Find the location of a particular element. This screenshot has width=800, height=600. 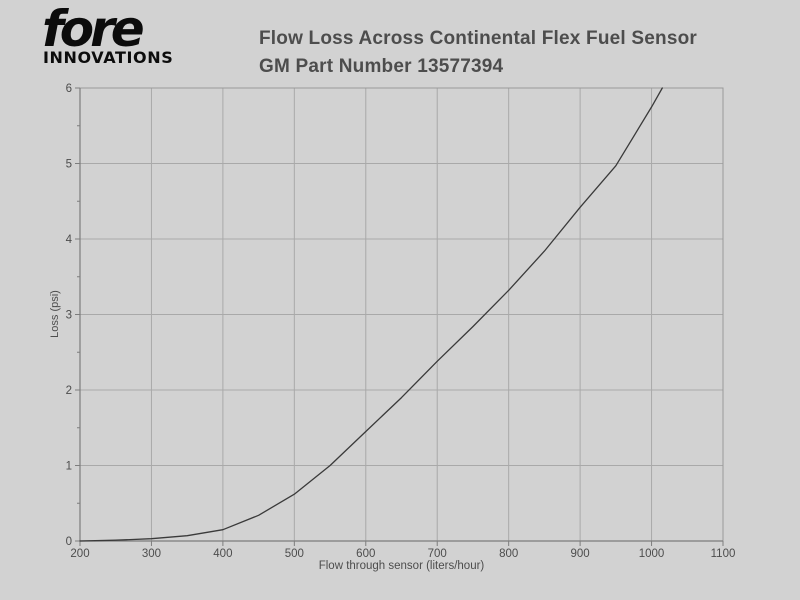

x-tick-label: 700 is located at coordinates (437, 554).